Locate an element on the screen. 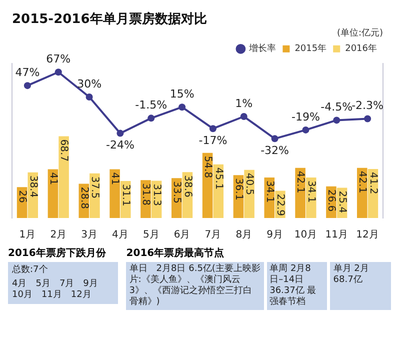 The width and height of the screenshot is (399, 337). x-tick-label: 5月 is located at coordinates (151, 235).